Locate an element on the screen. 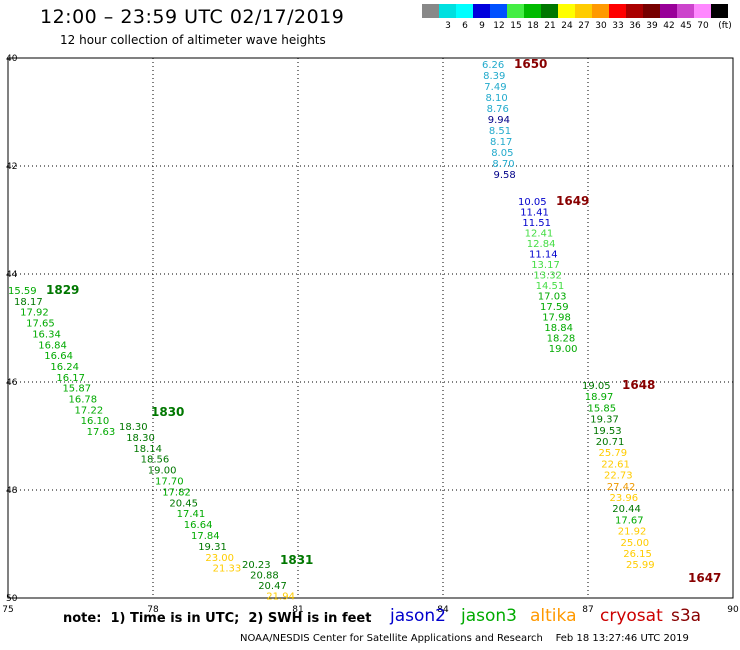 The image size is (740, 650). wave-height-label: 8.05 is located at coordinates (502, 153).